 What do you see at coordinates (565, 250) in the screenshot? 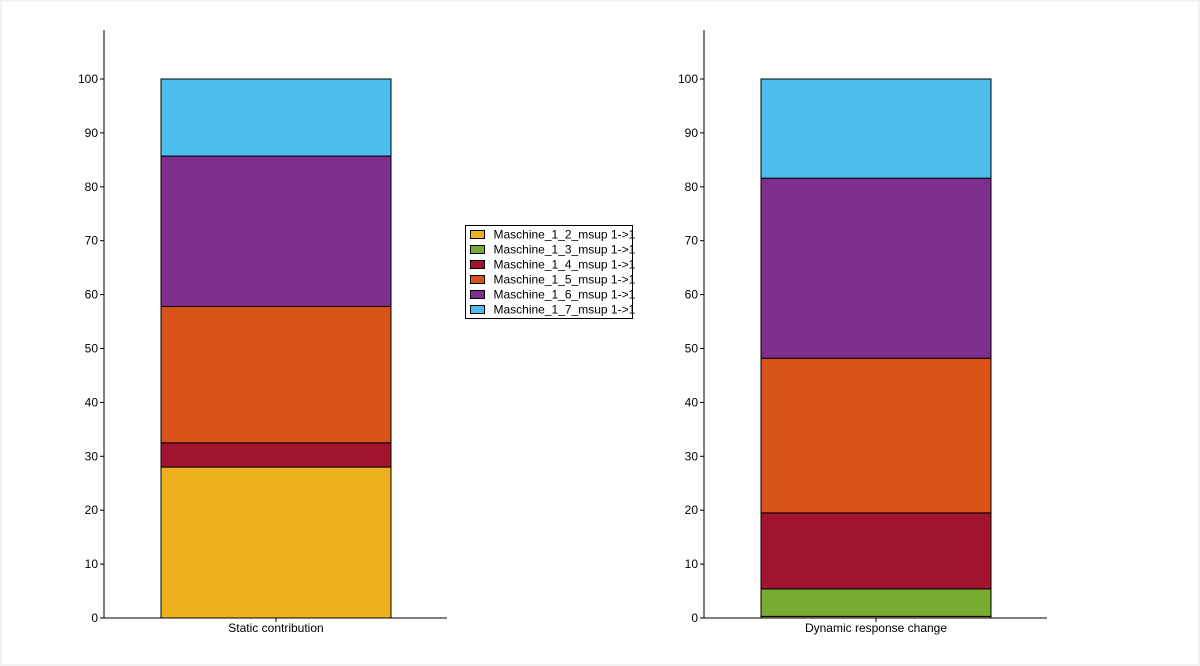
I see `legend-label: Maschine_1_3_msup 1->1` at bounding box center [565, 250].